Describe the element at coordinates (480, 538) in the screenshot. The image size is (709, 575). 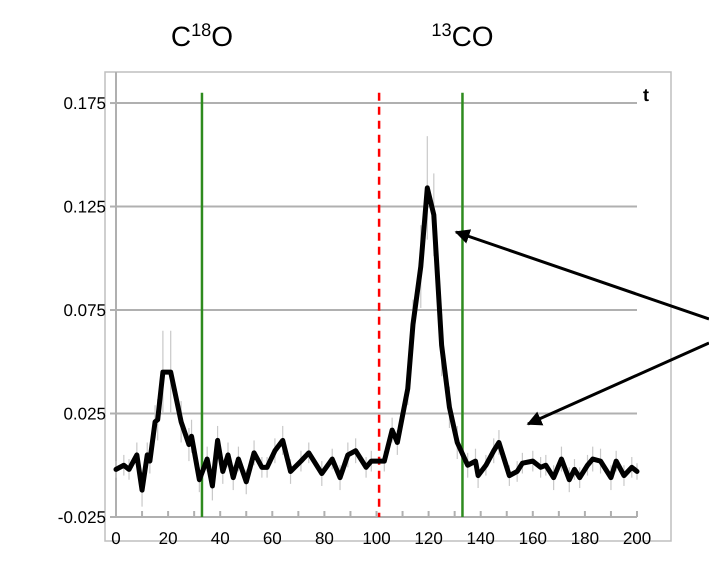
I see `x-tick-label: 140` at that location.